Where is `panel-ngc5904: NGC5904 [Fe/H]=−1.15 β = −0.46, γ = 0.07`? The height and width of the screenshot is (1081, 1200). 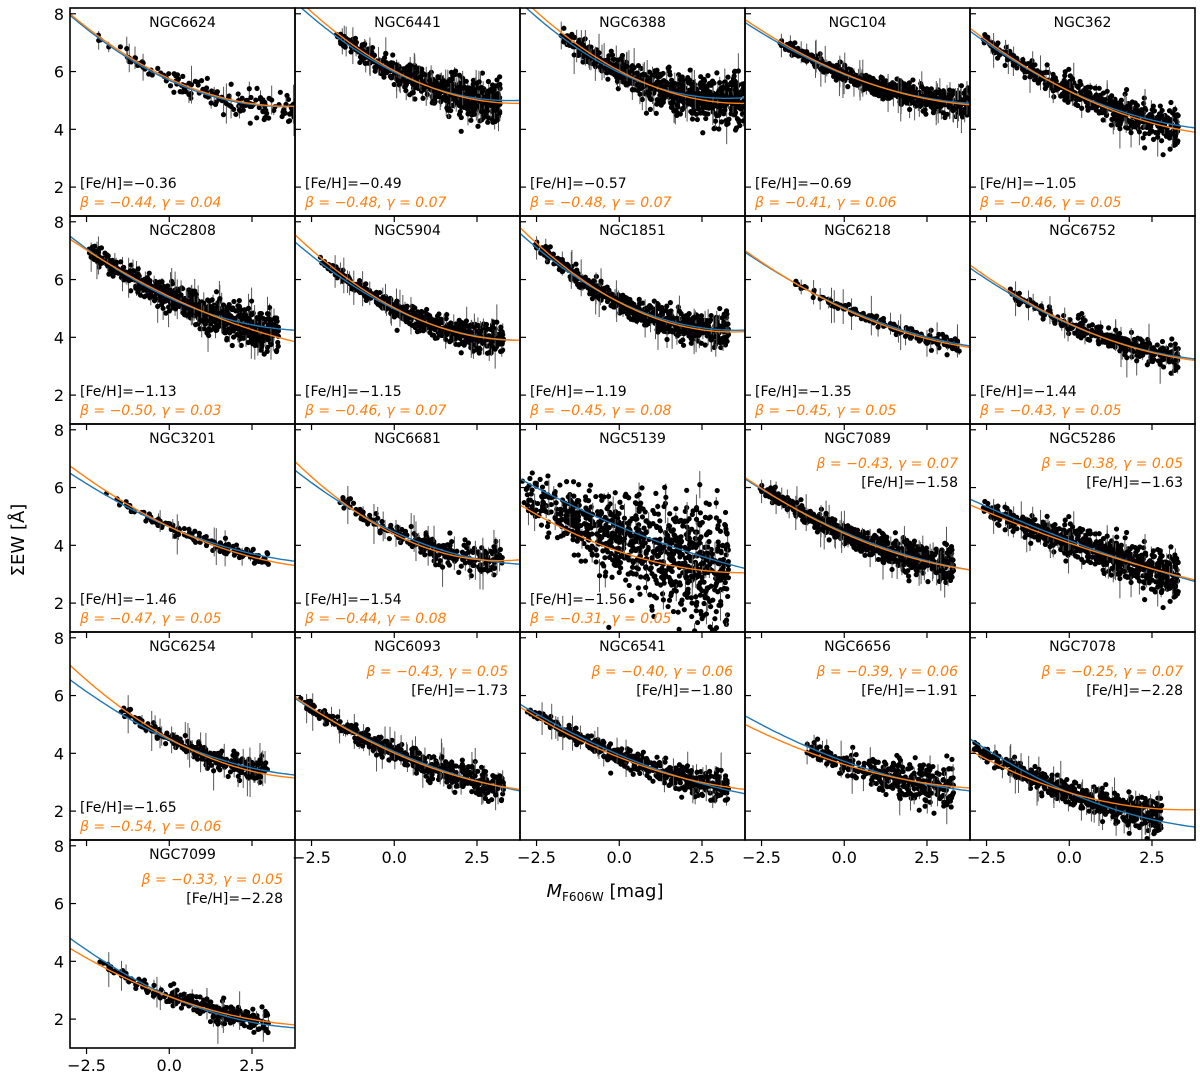 panel-ngc5904: NGC5904 [Fe/H]=−1.15 β = −0.46, γ = 0.07 is located at coordinates (407, 322).